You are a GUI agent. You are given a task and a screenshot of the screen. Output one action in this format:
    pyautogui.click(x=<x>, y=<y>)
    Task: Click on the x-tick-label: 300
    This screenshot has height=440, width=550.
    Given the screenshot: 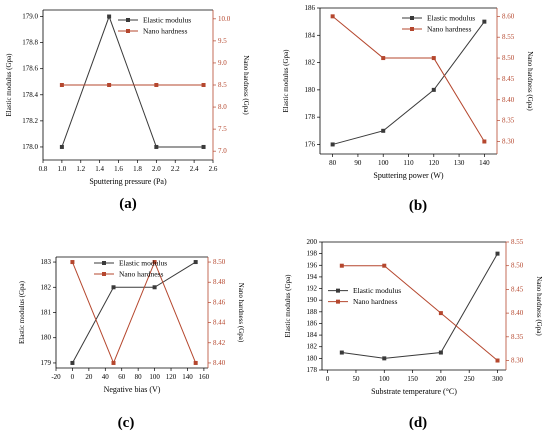 What is the action you would take?
    pyautogui.click(x=497, y=379)
    